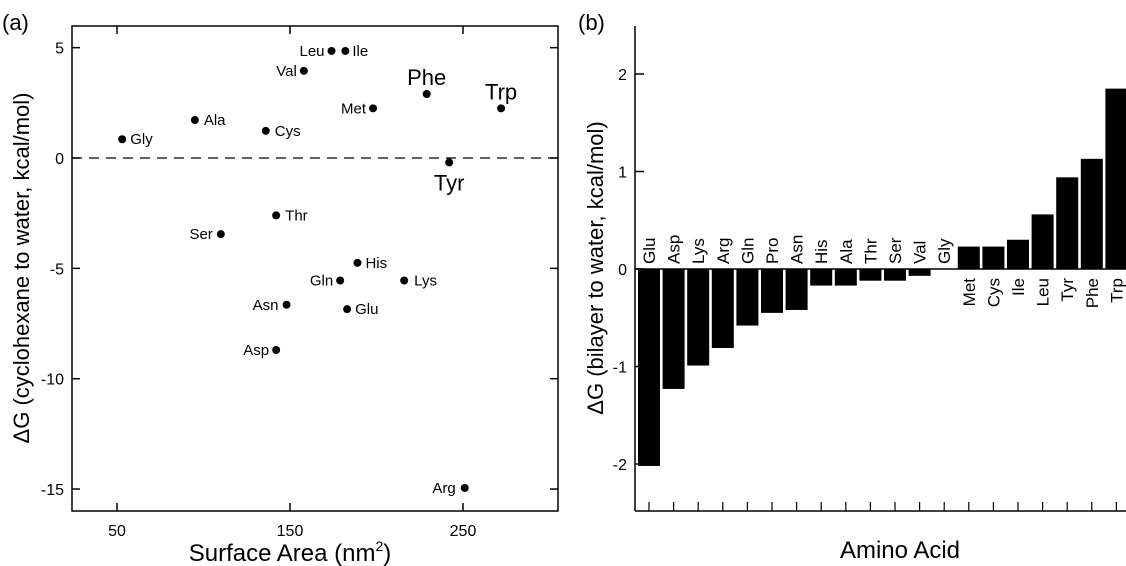 This screenshot has width=1126, height=566. What do you see at coordinates (821, 277) in the screenshot?
I see `bar-his` at bounding box center [821, 277].